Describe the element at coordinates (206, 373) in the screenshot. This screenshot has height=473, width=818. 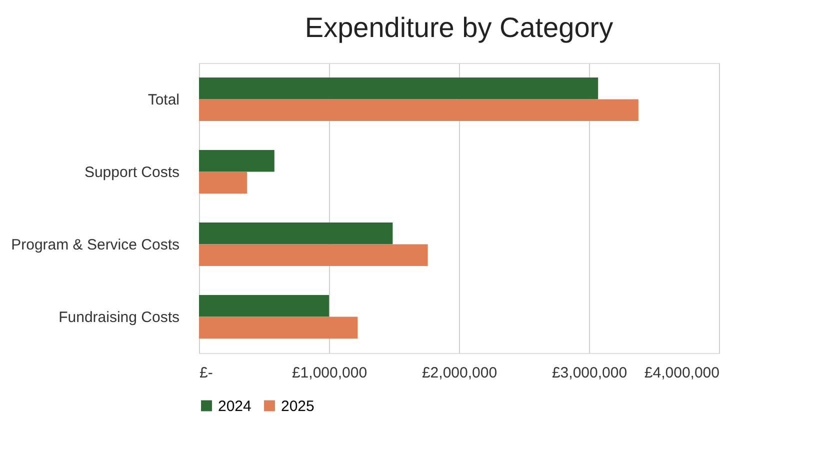
I see `x-tick-label: £-` at that location.